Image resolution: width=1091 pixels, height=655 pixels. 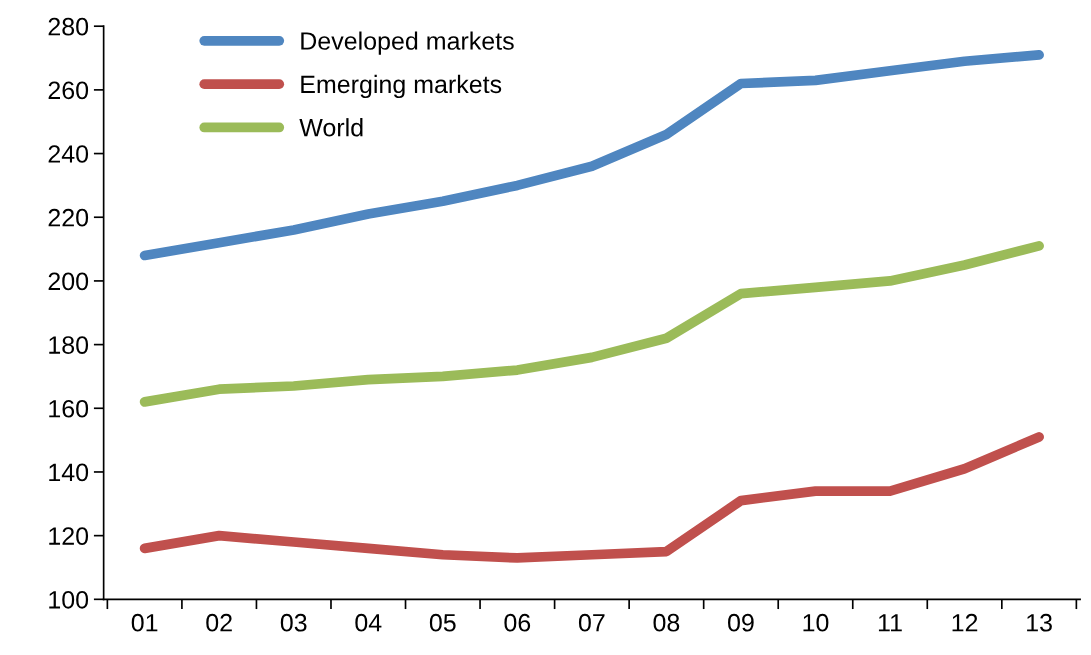 What do you see at coordinates (68, 281) in the screenshot?
I see `y-tick-label: 200` at bounding box center [68, 281].